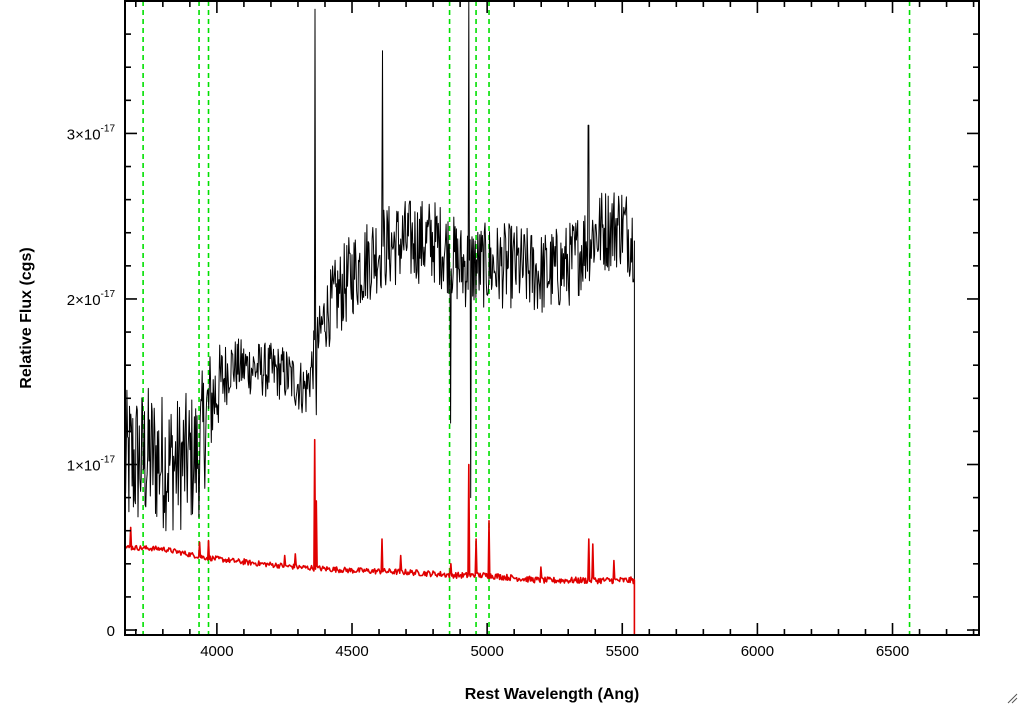 The image size is (1020, 706). What do you see at coordinates (84, 465) in the screenshot?
I see `y-tick-mantissa: 1×10` at bounding box center [84, 465].